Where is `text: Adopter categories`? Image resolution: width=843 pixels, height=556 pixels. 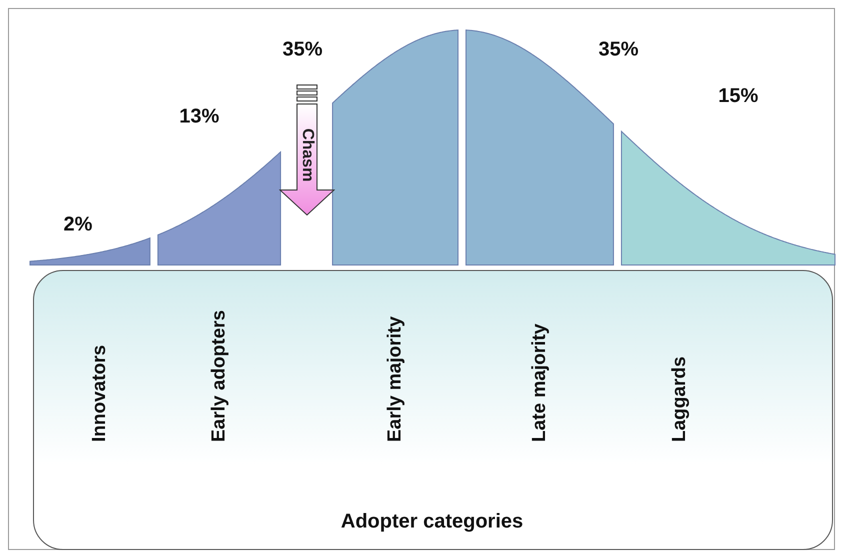
text: Adopter categories is located at coordinates (432, 521).